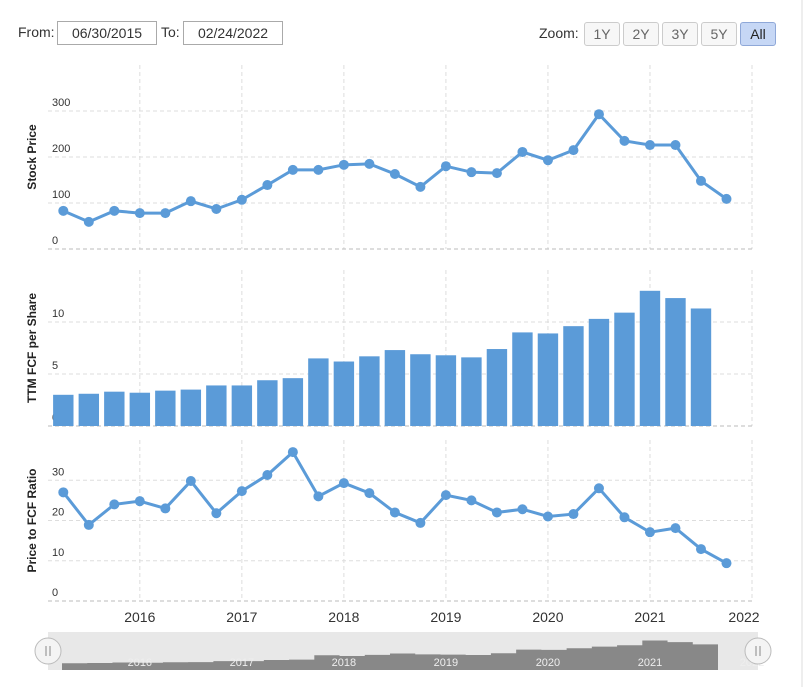 Image resolution: width=804 pixels, height=687 pixels. Describe the element at coordinates (344, 663) in the screenshot. I see `navigator-label: 2018` at that location.